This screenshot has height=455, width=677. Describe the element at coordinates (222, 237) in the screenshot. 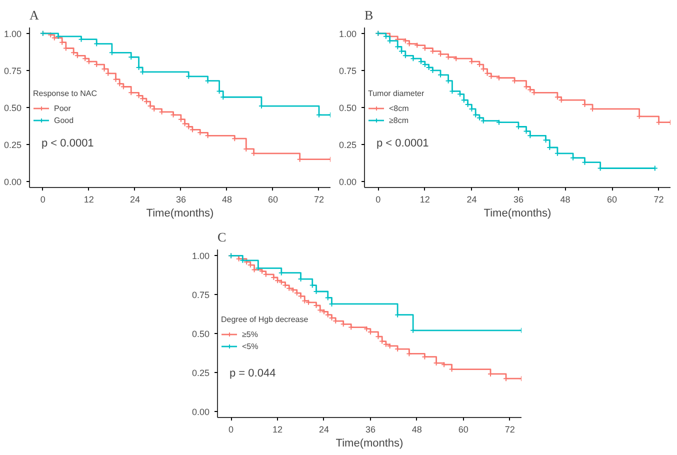

I see `chart-title: C` at that location.